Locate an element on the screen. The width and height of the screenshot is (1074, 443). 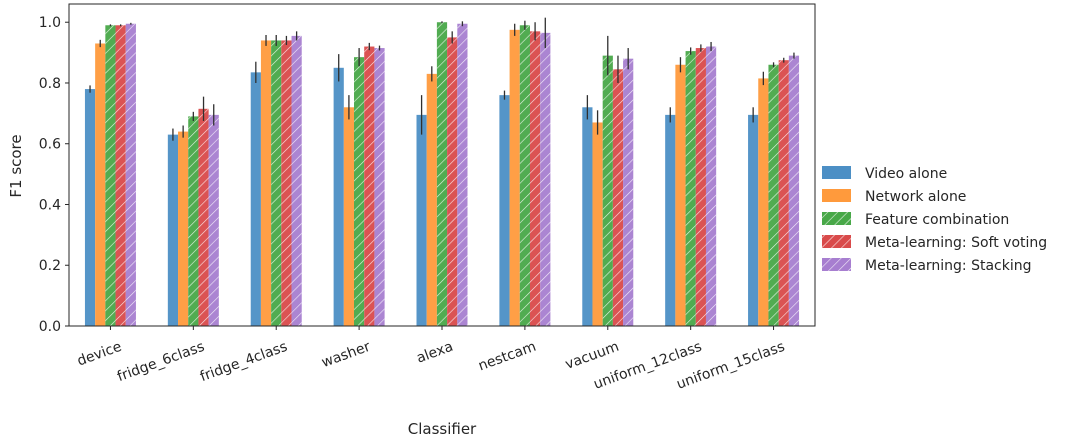
y-tick-label: 0.0 is located at coordinates (50, 327).